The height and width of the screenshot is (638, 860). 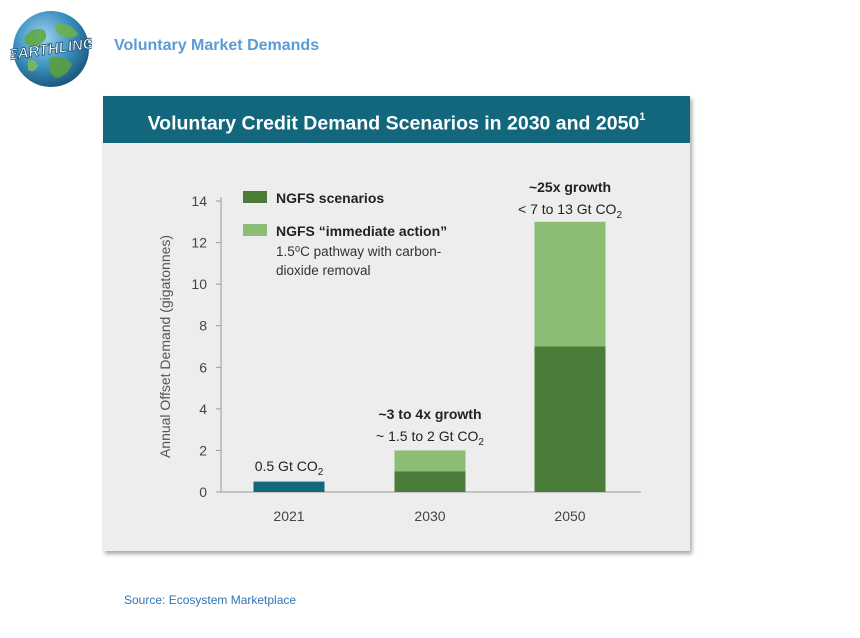 What do you see at coordinates (199, 284) in the screenshot?
I see `y-tick-label: 10` at bounding box center [199, 284].